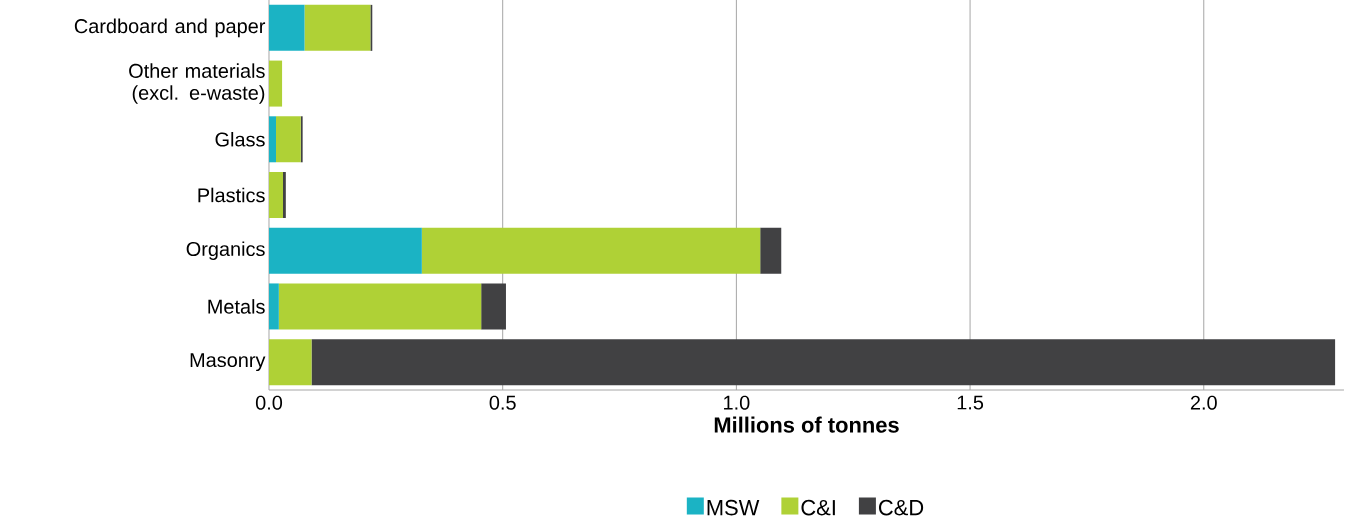 The image size is (1354, 532). What do you see at coordinates (228, 362) in the screenshot?
I see `y-tick-label: Masonry` at bounding box center [228, 362].